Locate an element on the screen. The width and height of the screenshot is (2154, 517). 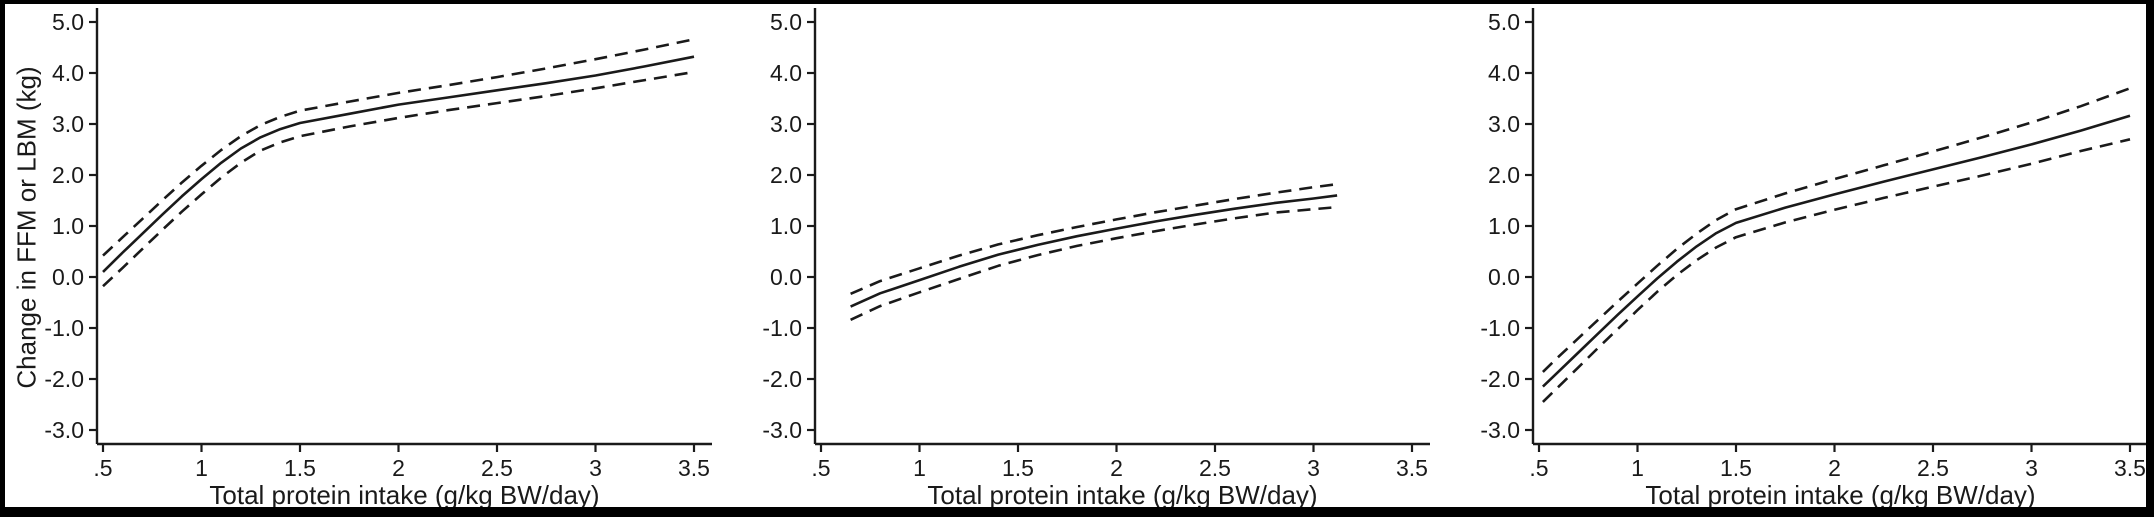
y-axis-title: Change in FFM or LBM (kg) is located at coordinates (26, 227).